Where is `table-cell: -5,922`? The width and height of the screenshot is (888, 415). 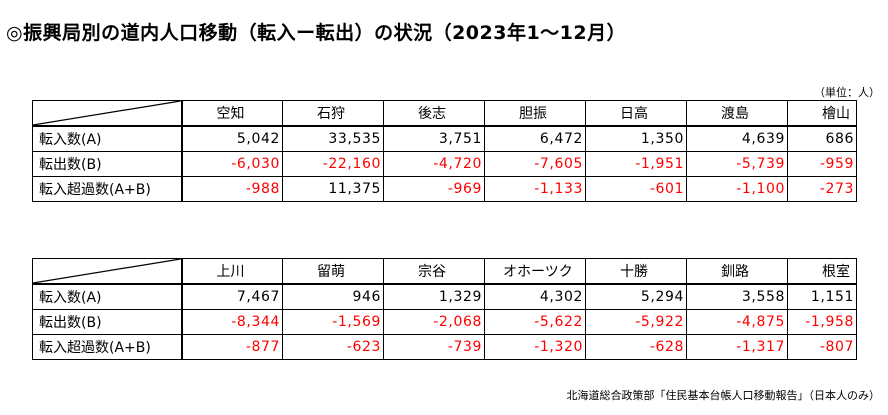 table-cell: -5,922 is located at coordinates (636, 322).